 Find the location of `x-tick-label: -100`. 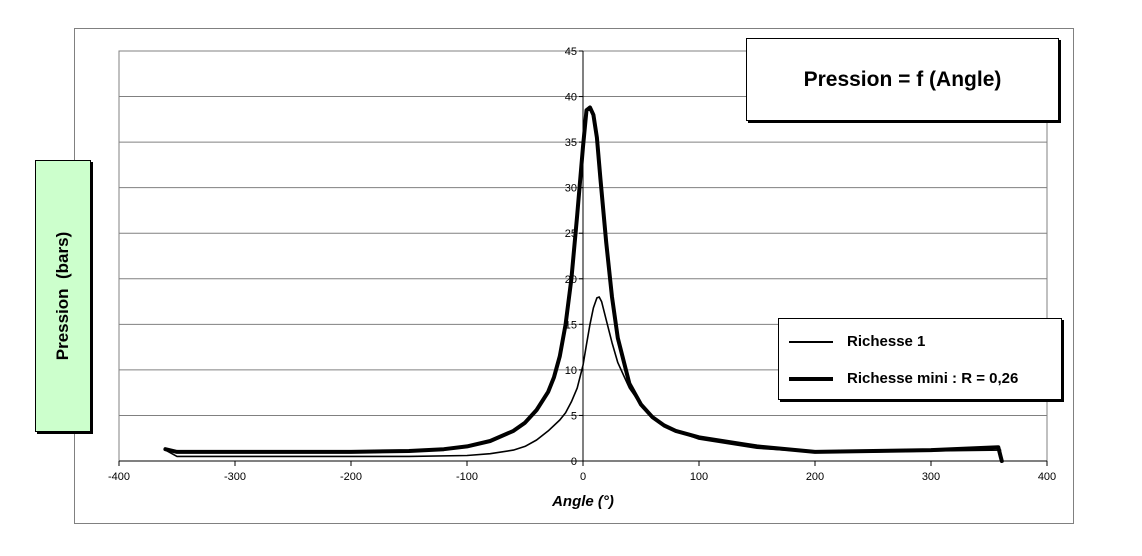

x-tick-label: -100 is located at coordinates (467, 477).